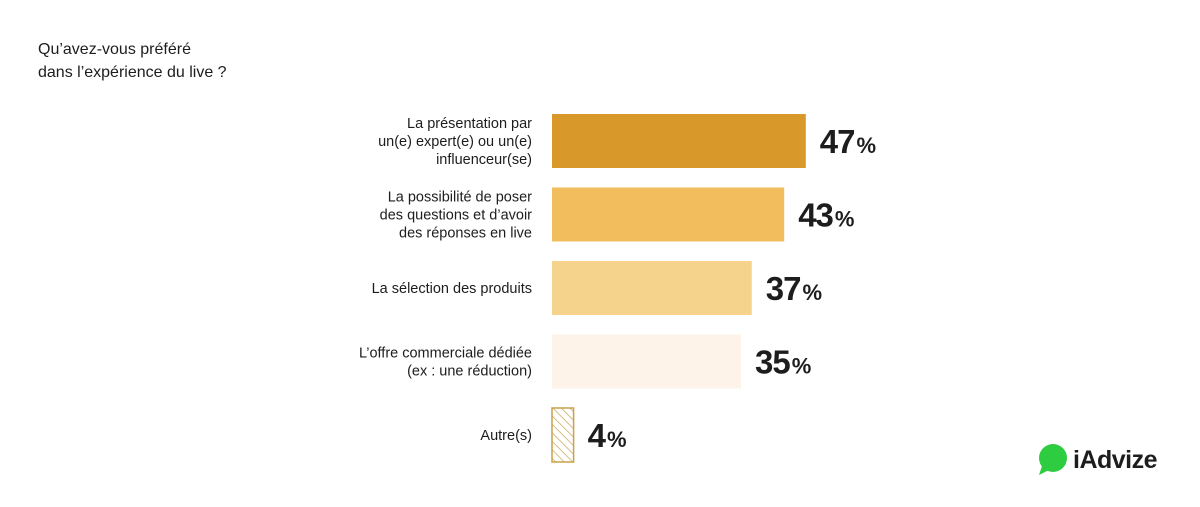  I want to click on value-label: 37%, so click(794, 288).